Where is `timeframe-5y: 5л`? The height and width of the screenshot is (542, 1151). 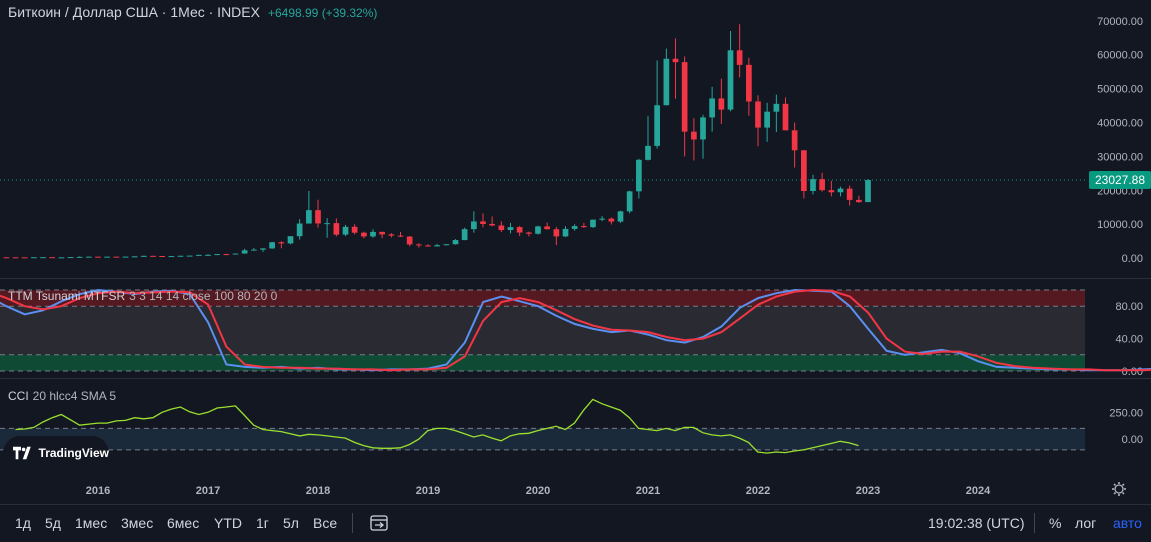 timeframe-5y: 5л is located at coordinates (291, 523).